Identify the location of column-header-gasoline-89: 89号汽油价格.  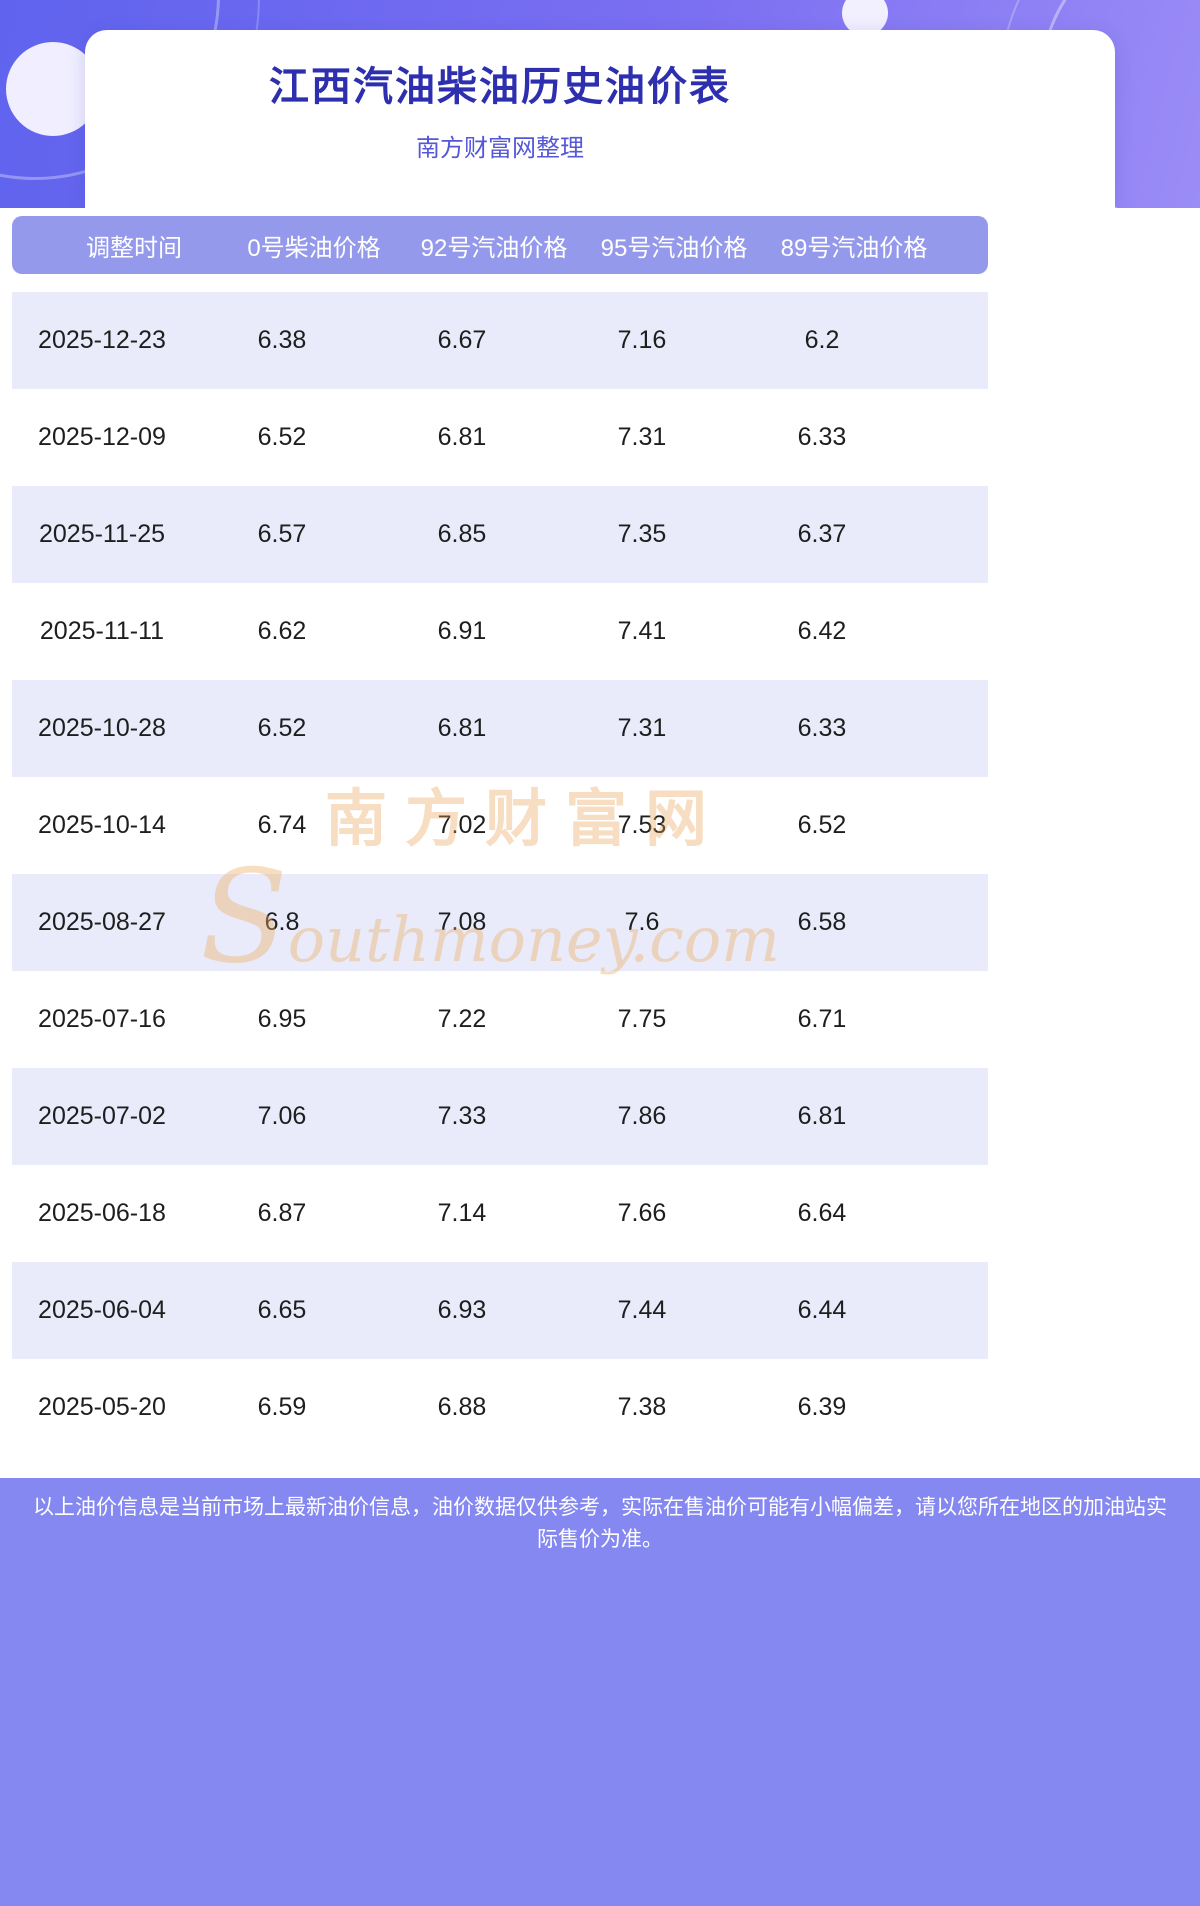
(854, 248).